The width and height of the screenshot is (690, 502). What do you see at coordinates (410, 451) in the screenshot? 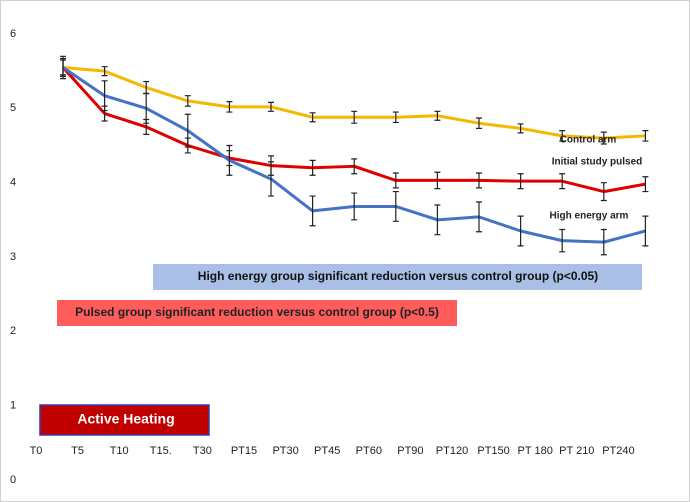
I see `x-tick-label: PT90` at bounding box center [410, 451].